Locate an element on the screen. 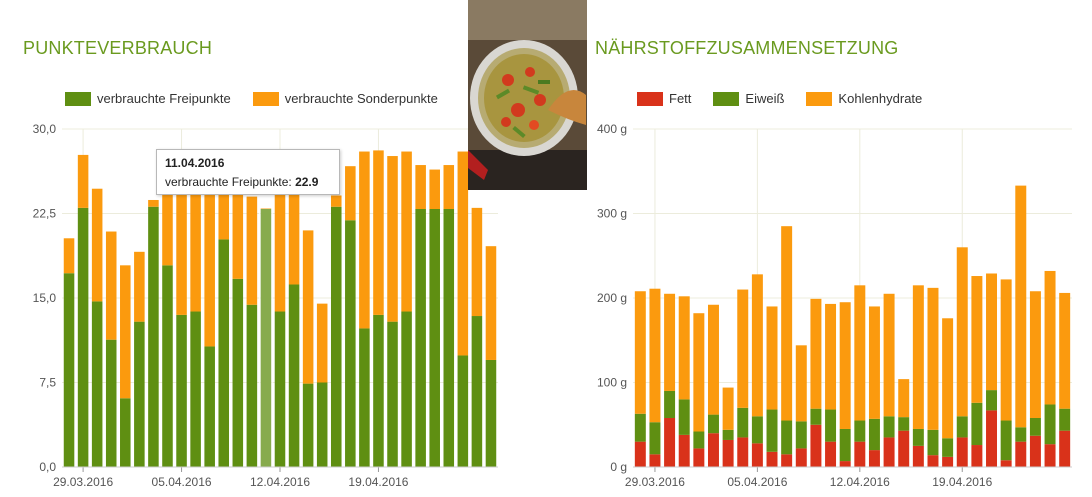 The width and height of the screenshot is (1092, 497). legend-swatch-sonderpunkte is located at coordinates (265, 98).